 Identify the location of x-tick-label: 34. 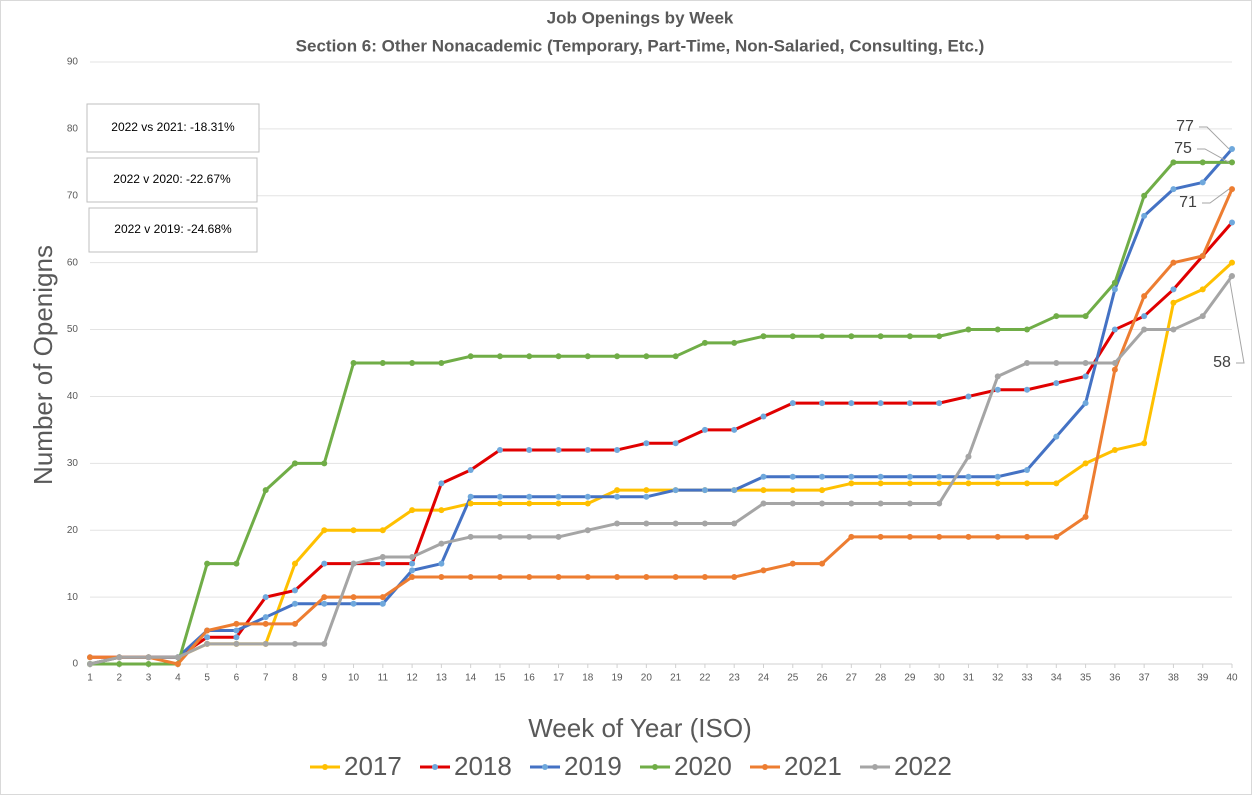
(1057, 678).